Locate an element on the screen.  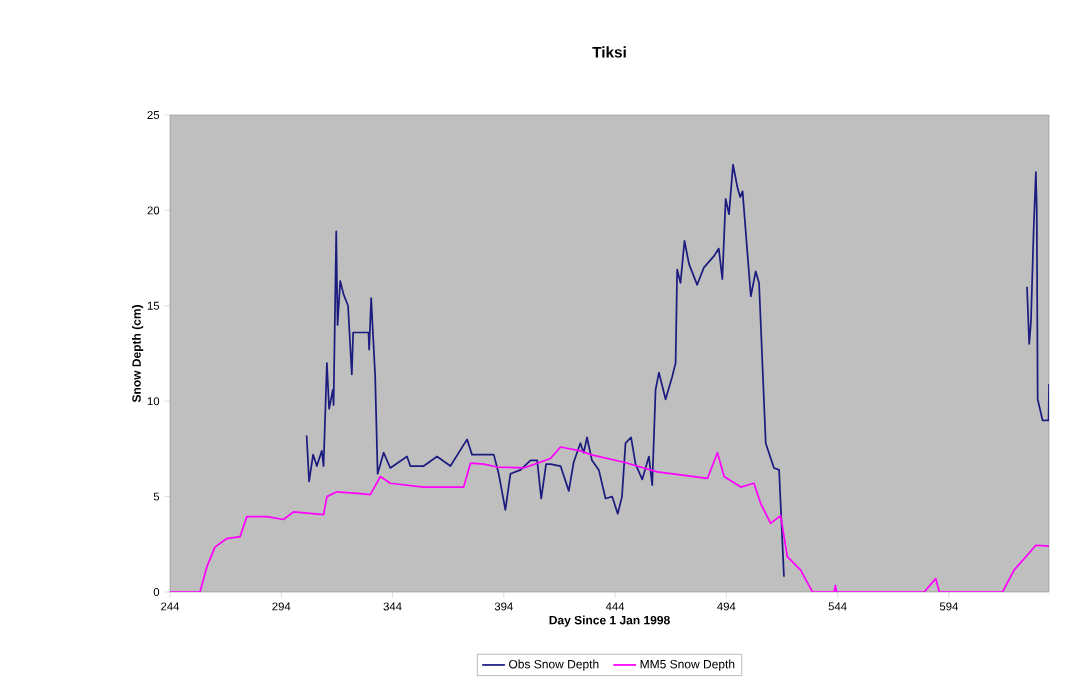
chart-title: Tiksi is located at coordinates (609, 52).